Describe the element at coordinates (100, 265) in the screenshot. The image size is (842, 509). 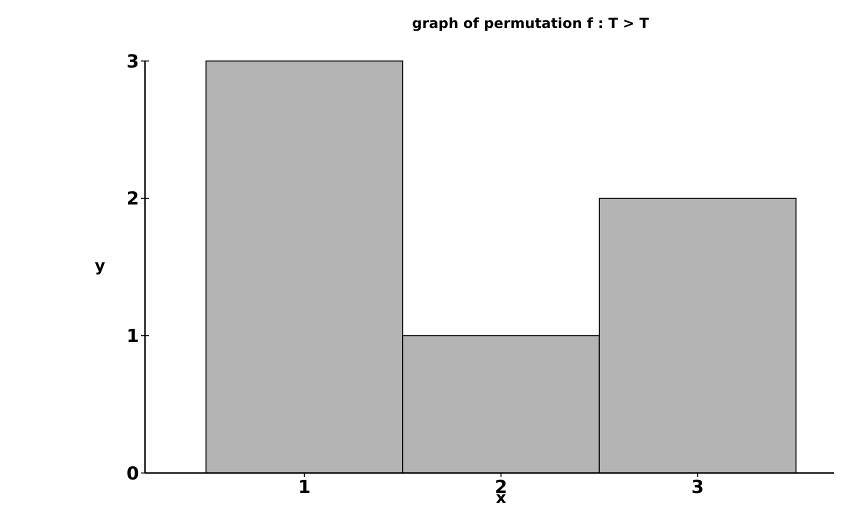
I see `y-axis-title: y` at that location.